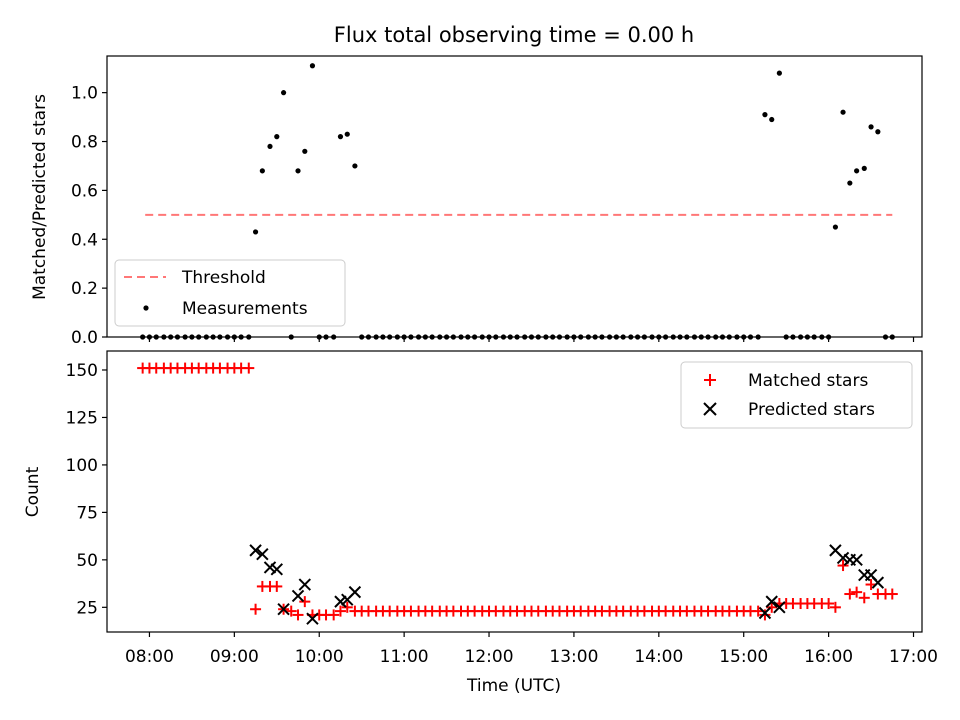 This screenshot has width=960, height=720. What do you see at coordinates (82, 466) in the screenshot?
I see `bottom-y-tick-label: 100` at bounding box center [82, 466].